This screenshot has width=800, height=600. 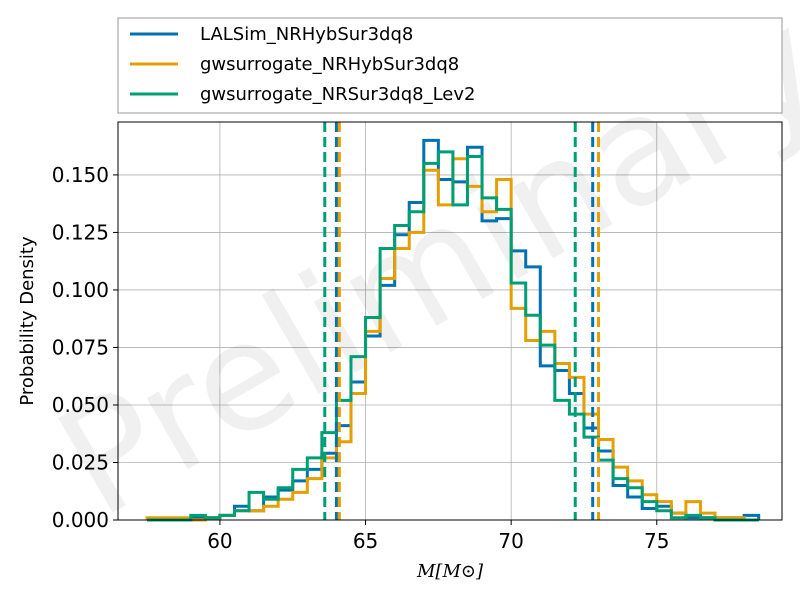 What do you see at coordinates (80, 462) in the screenshot?
I see `y-tick-label: 0.025` at bounding box center [80, 462].